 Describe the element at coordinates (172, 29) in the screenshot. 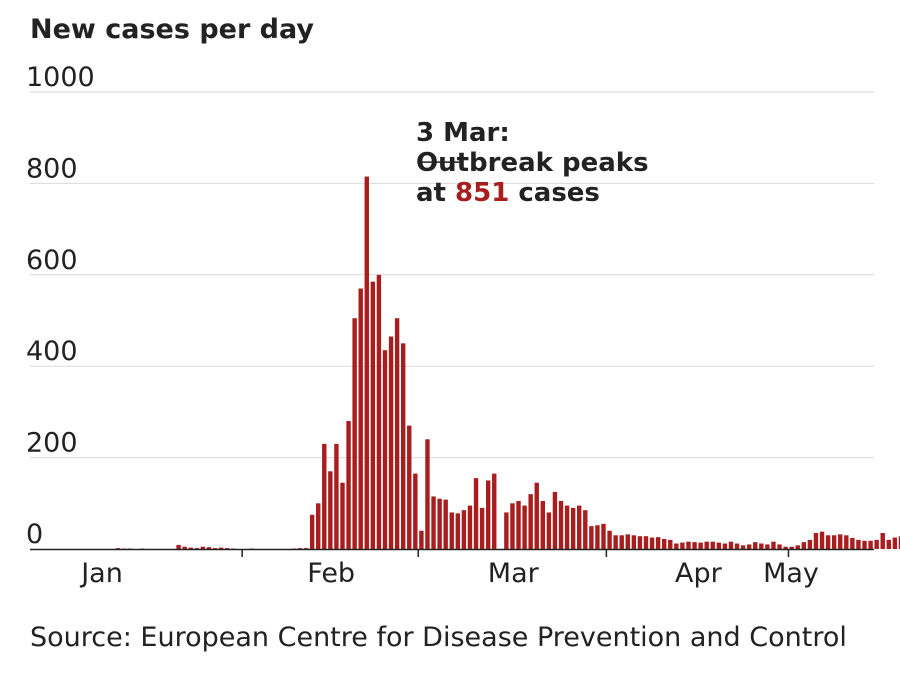

I see `chart-title: New cases per day` at that location.